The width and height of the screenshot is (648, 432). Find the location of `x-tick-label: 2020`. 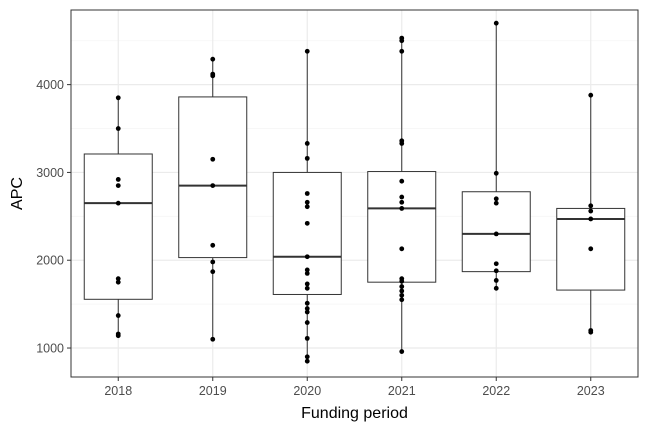

x-tick-label: 2020 is located at coordinates (307, 391).